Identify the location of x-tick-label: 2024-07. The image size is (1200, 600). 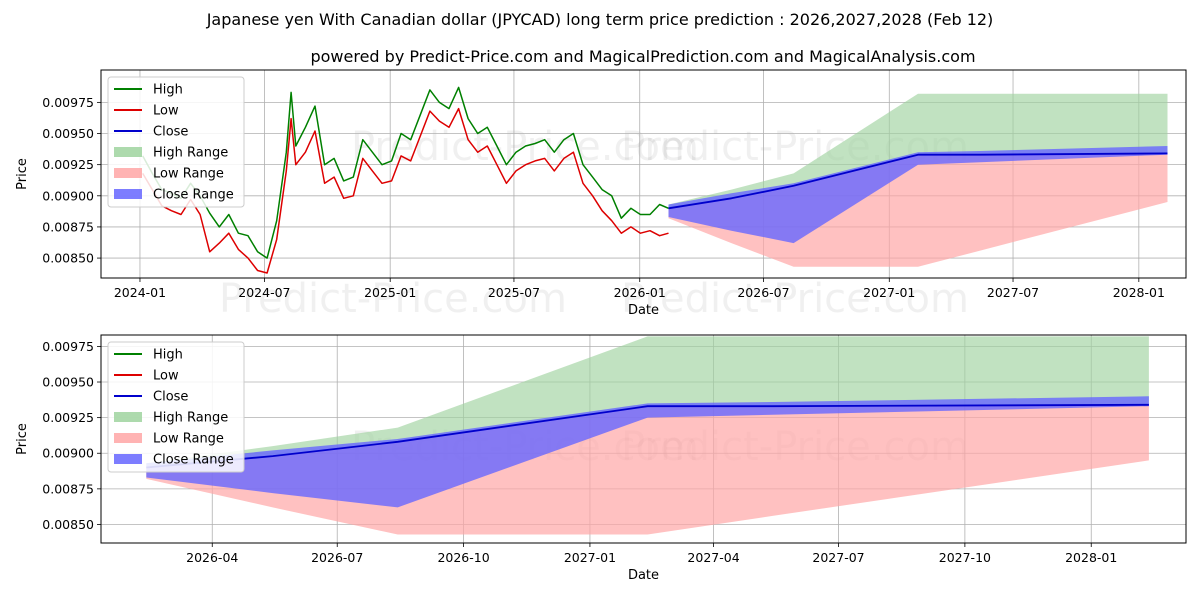
(264, 292).